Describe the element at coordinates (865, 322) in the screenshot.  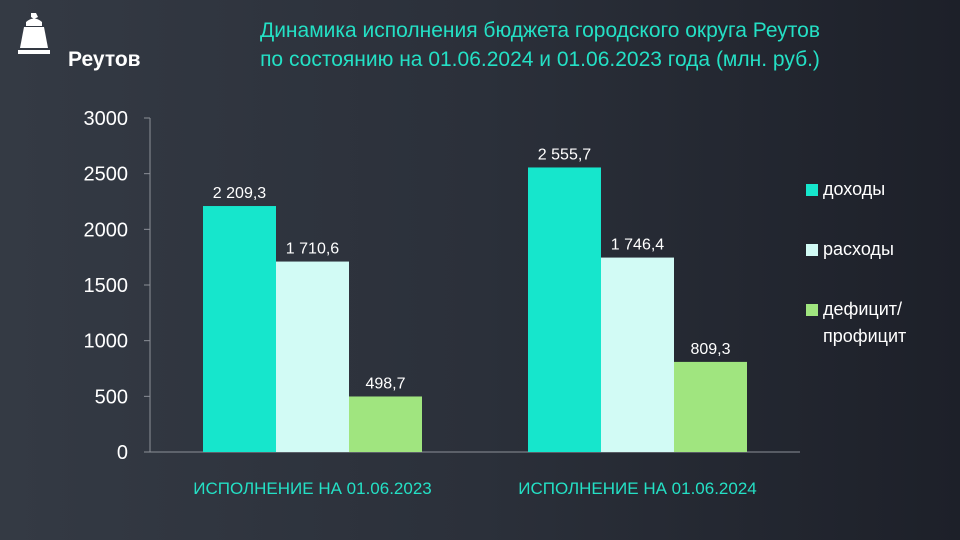
I see `legend-label: дефицит/ профицит` at that location.